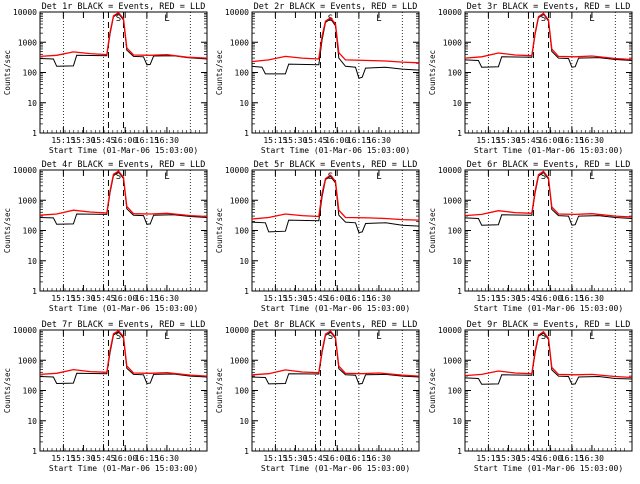 The width and height of the screenshot is (640, 484). I want to click on chart-title: Det 9r BLACK = Events, RED = LLD, so click(549, 325).